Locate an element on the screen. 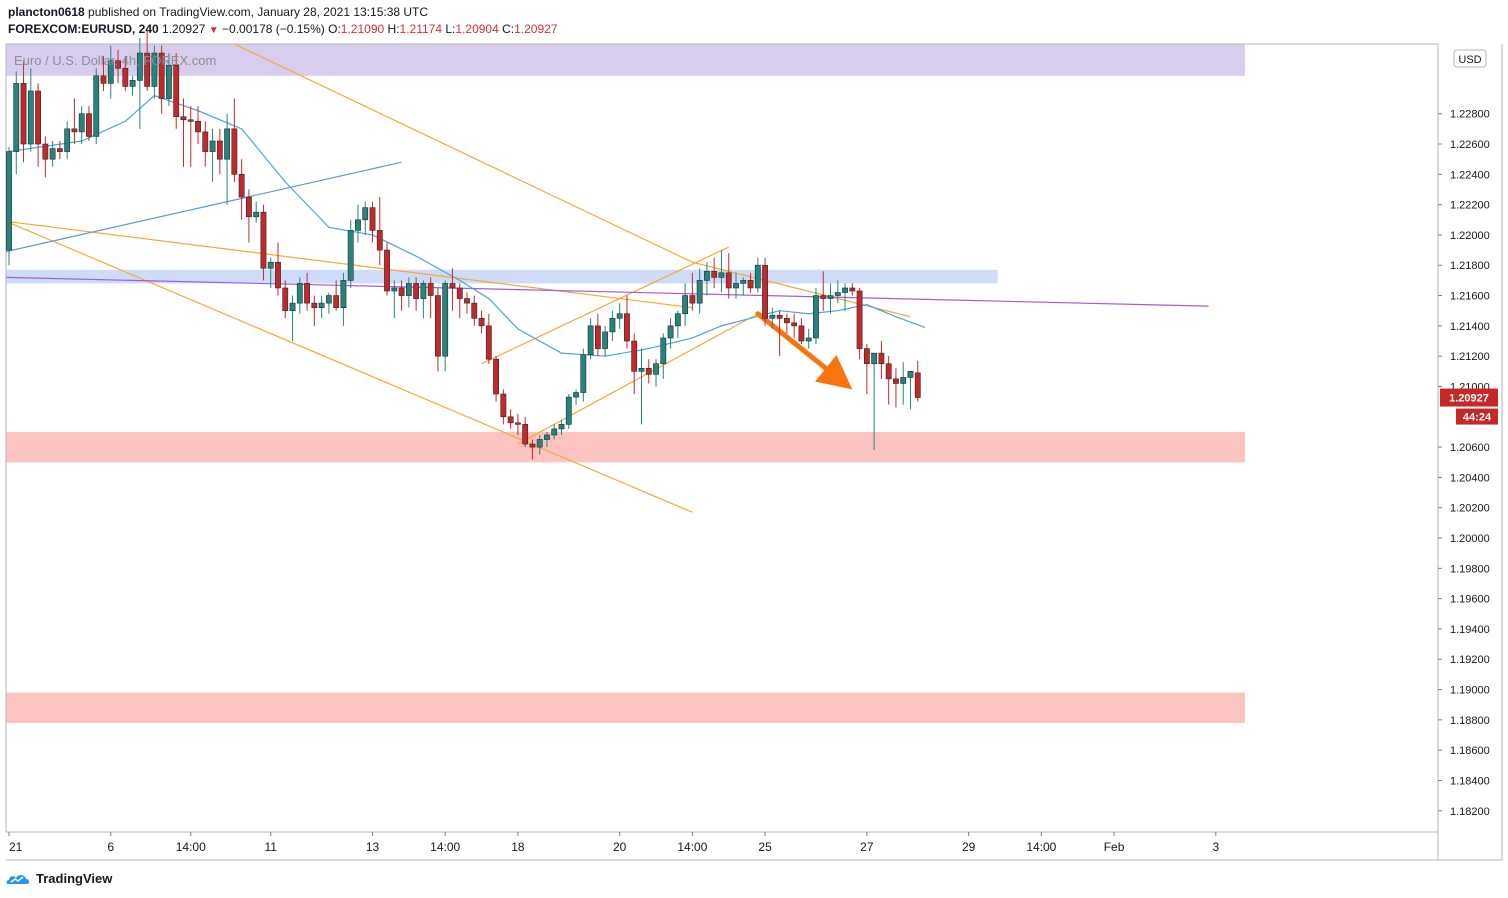  symbol-label: FOREXCOM:EURUSD, 240 is located at coordinates (83, 29).